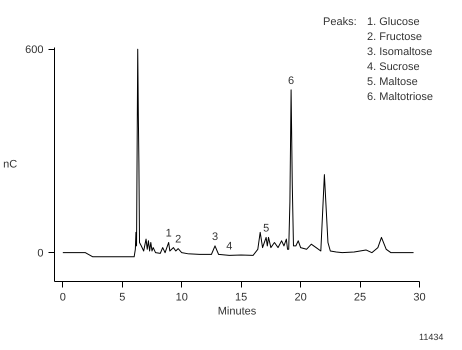 Image resolution: width=462 pixels, height=350 pixels. What do you see at coordinates (360, 298) in the screenshot?
I see `x-tick-label: 25` at bounding box center [360, 298].